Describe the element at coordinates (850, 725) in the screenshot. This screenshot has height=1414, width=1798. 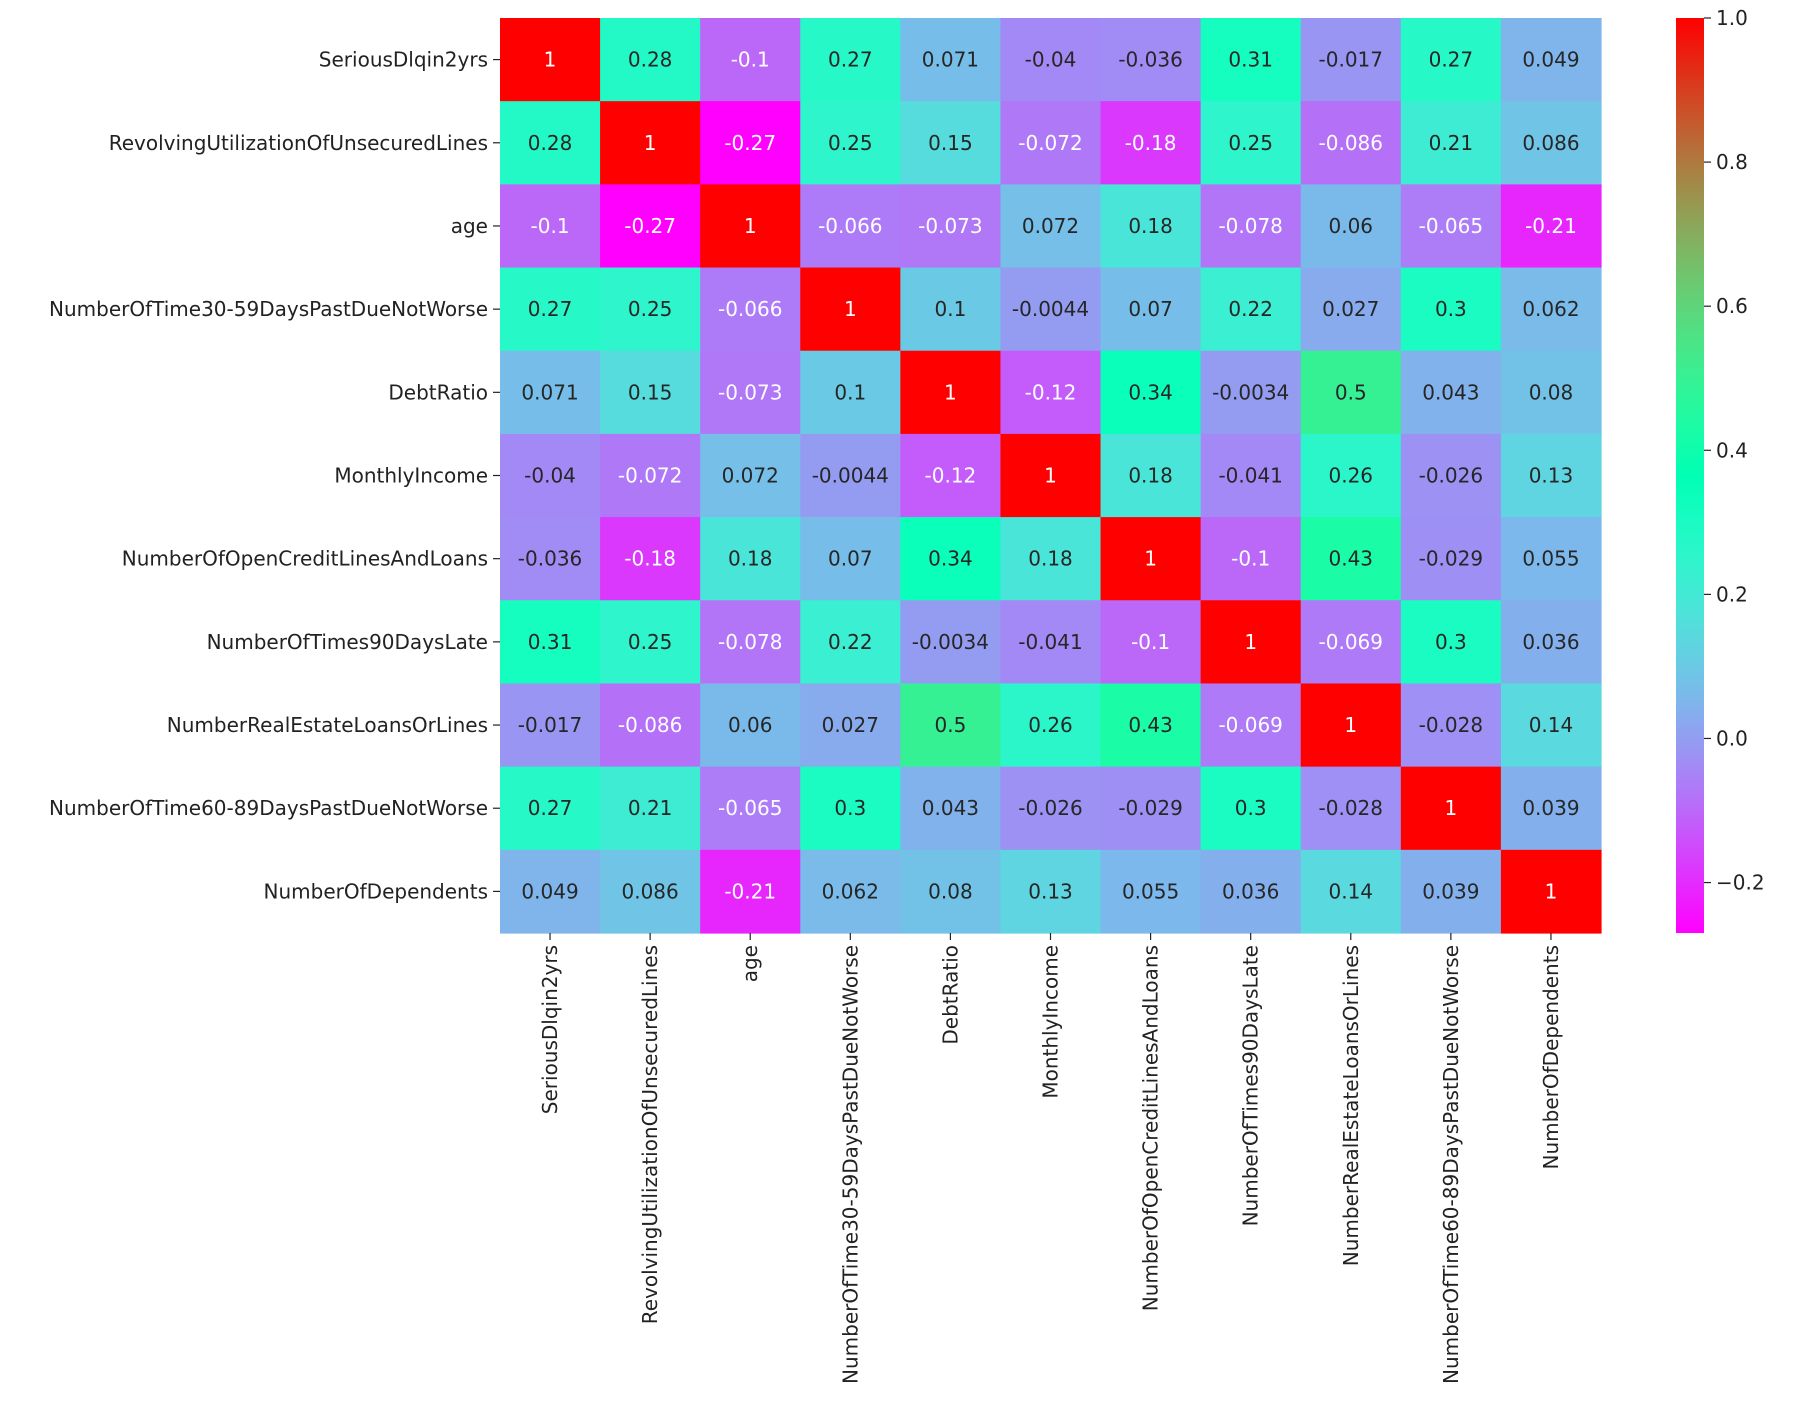
I see `cell-value-label: 0.027` at that location.